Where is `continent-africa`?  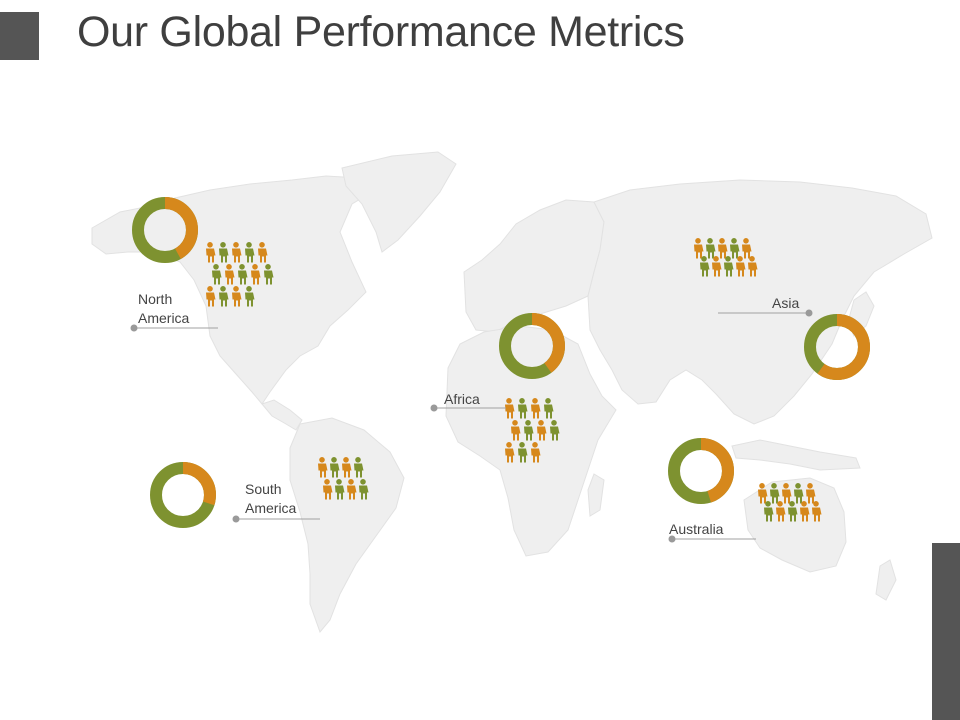
continent-africa is located at coordinates (531, 441).